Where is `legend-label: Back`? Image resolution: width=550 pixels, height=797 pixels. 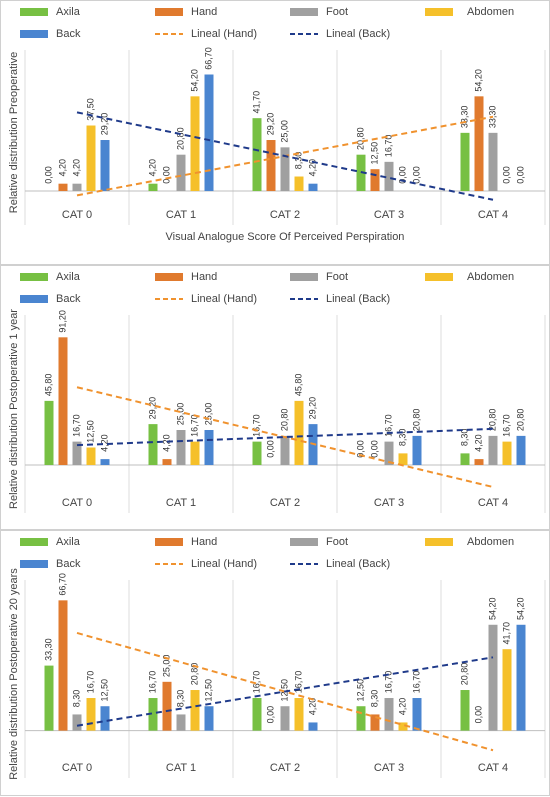
legend-label: Back is located at coordinates (68, 34).